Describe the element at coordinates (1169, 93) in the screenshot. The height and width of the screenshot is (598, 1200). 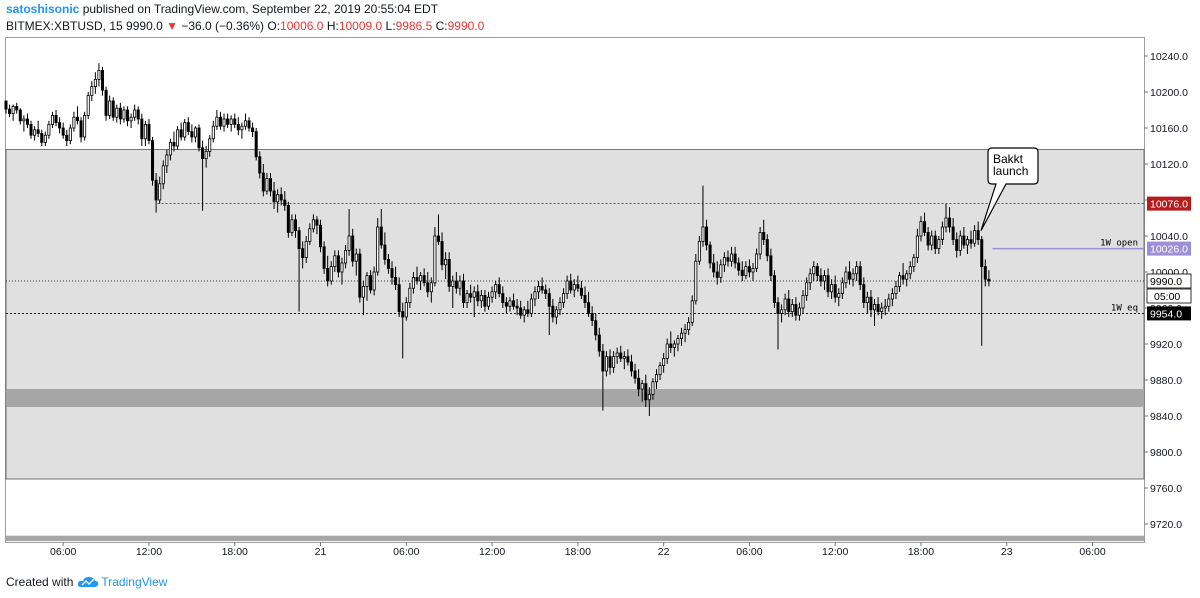
I see `price-tick-label: 10200.0` at that location.